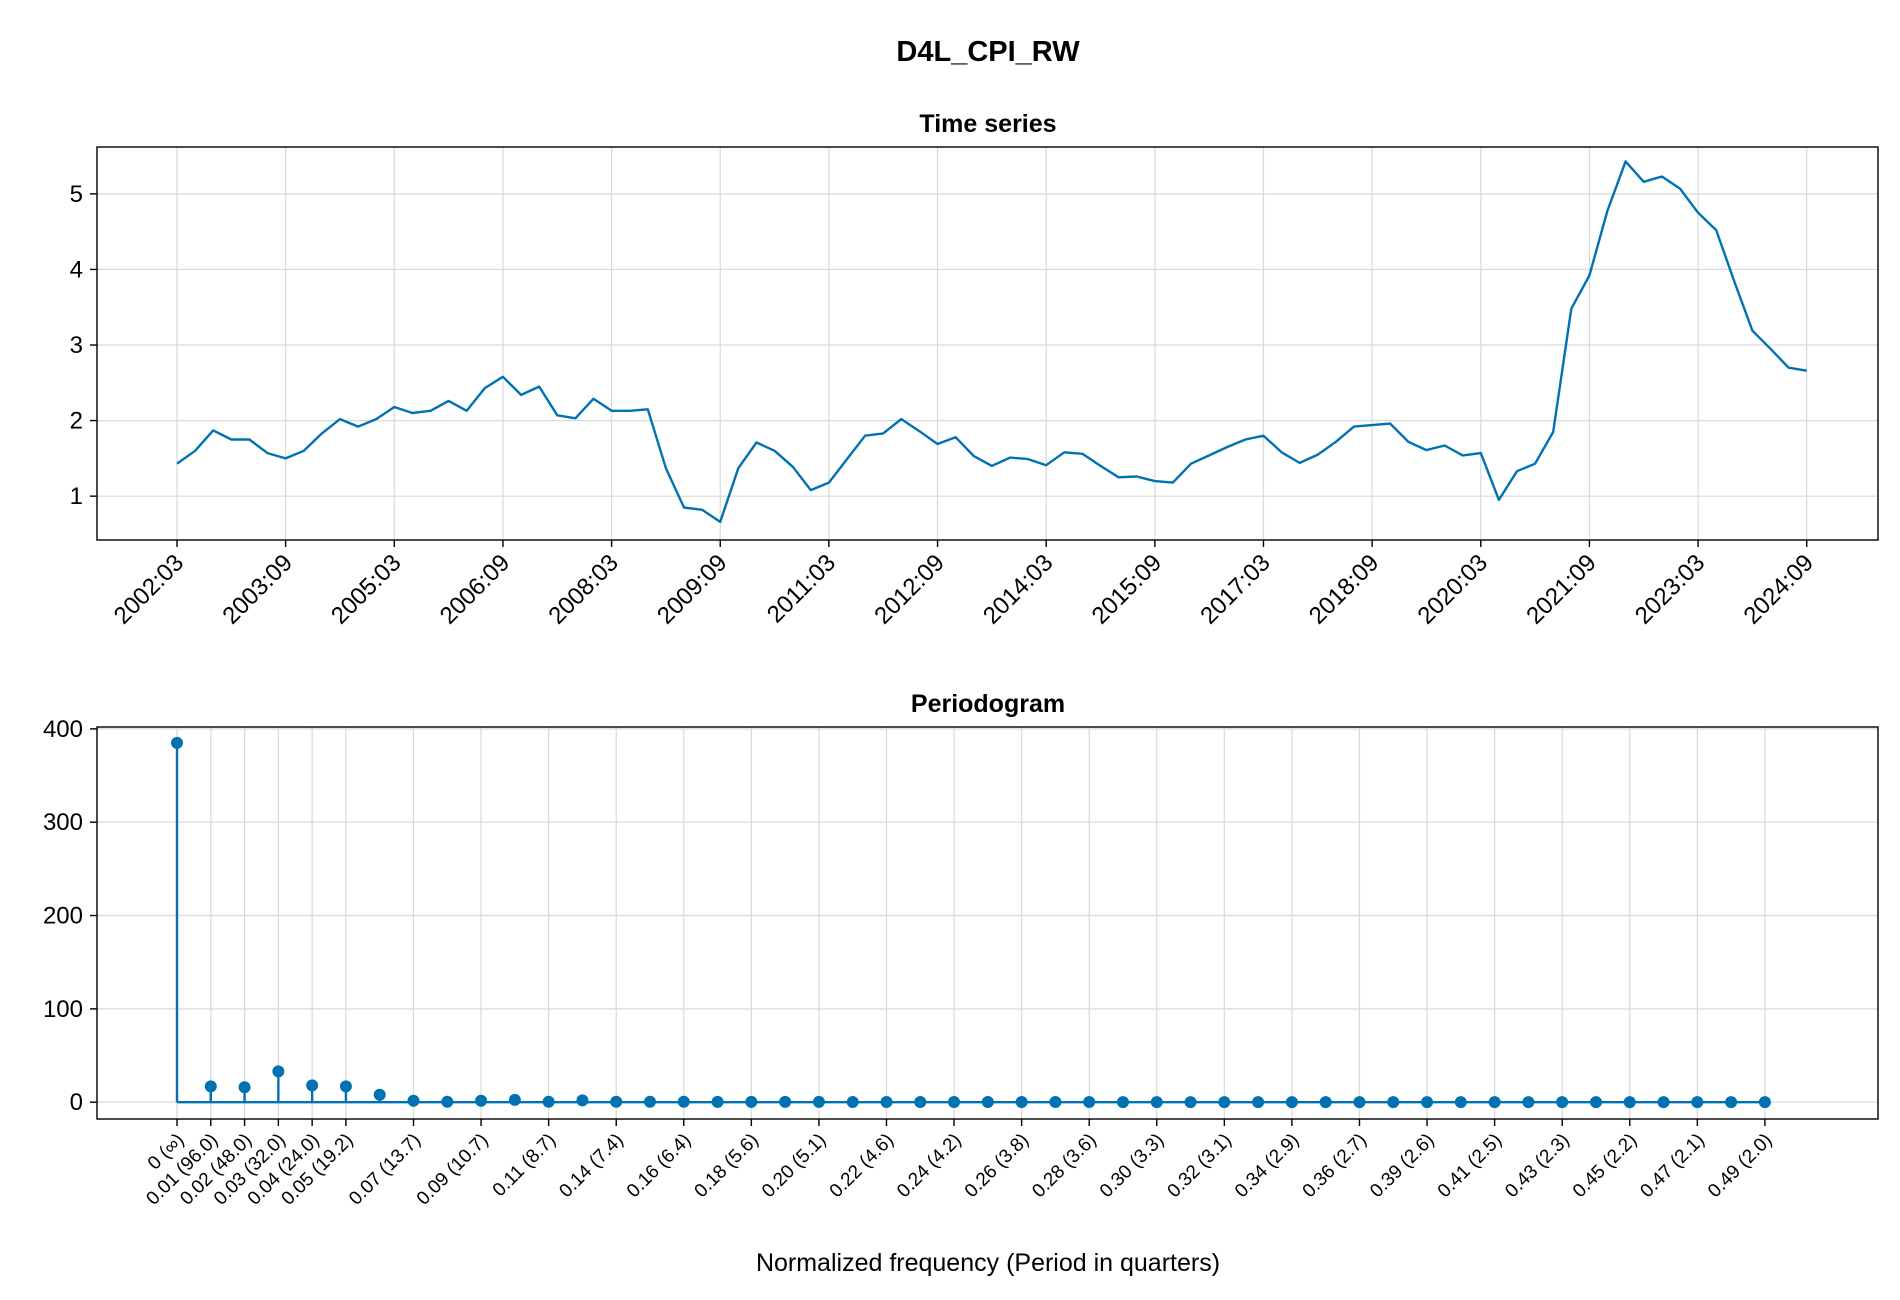  I want to click on x-tick-label: 2002:03, so click(149, 589).